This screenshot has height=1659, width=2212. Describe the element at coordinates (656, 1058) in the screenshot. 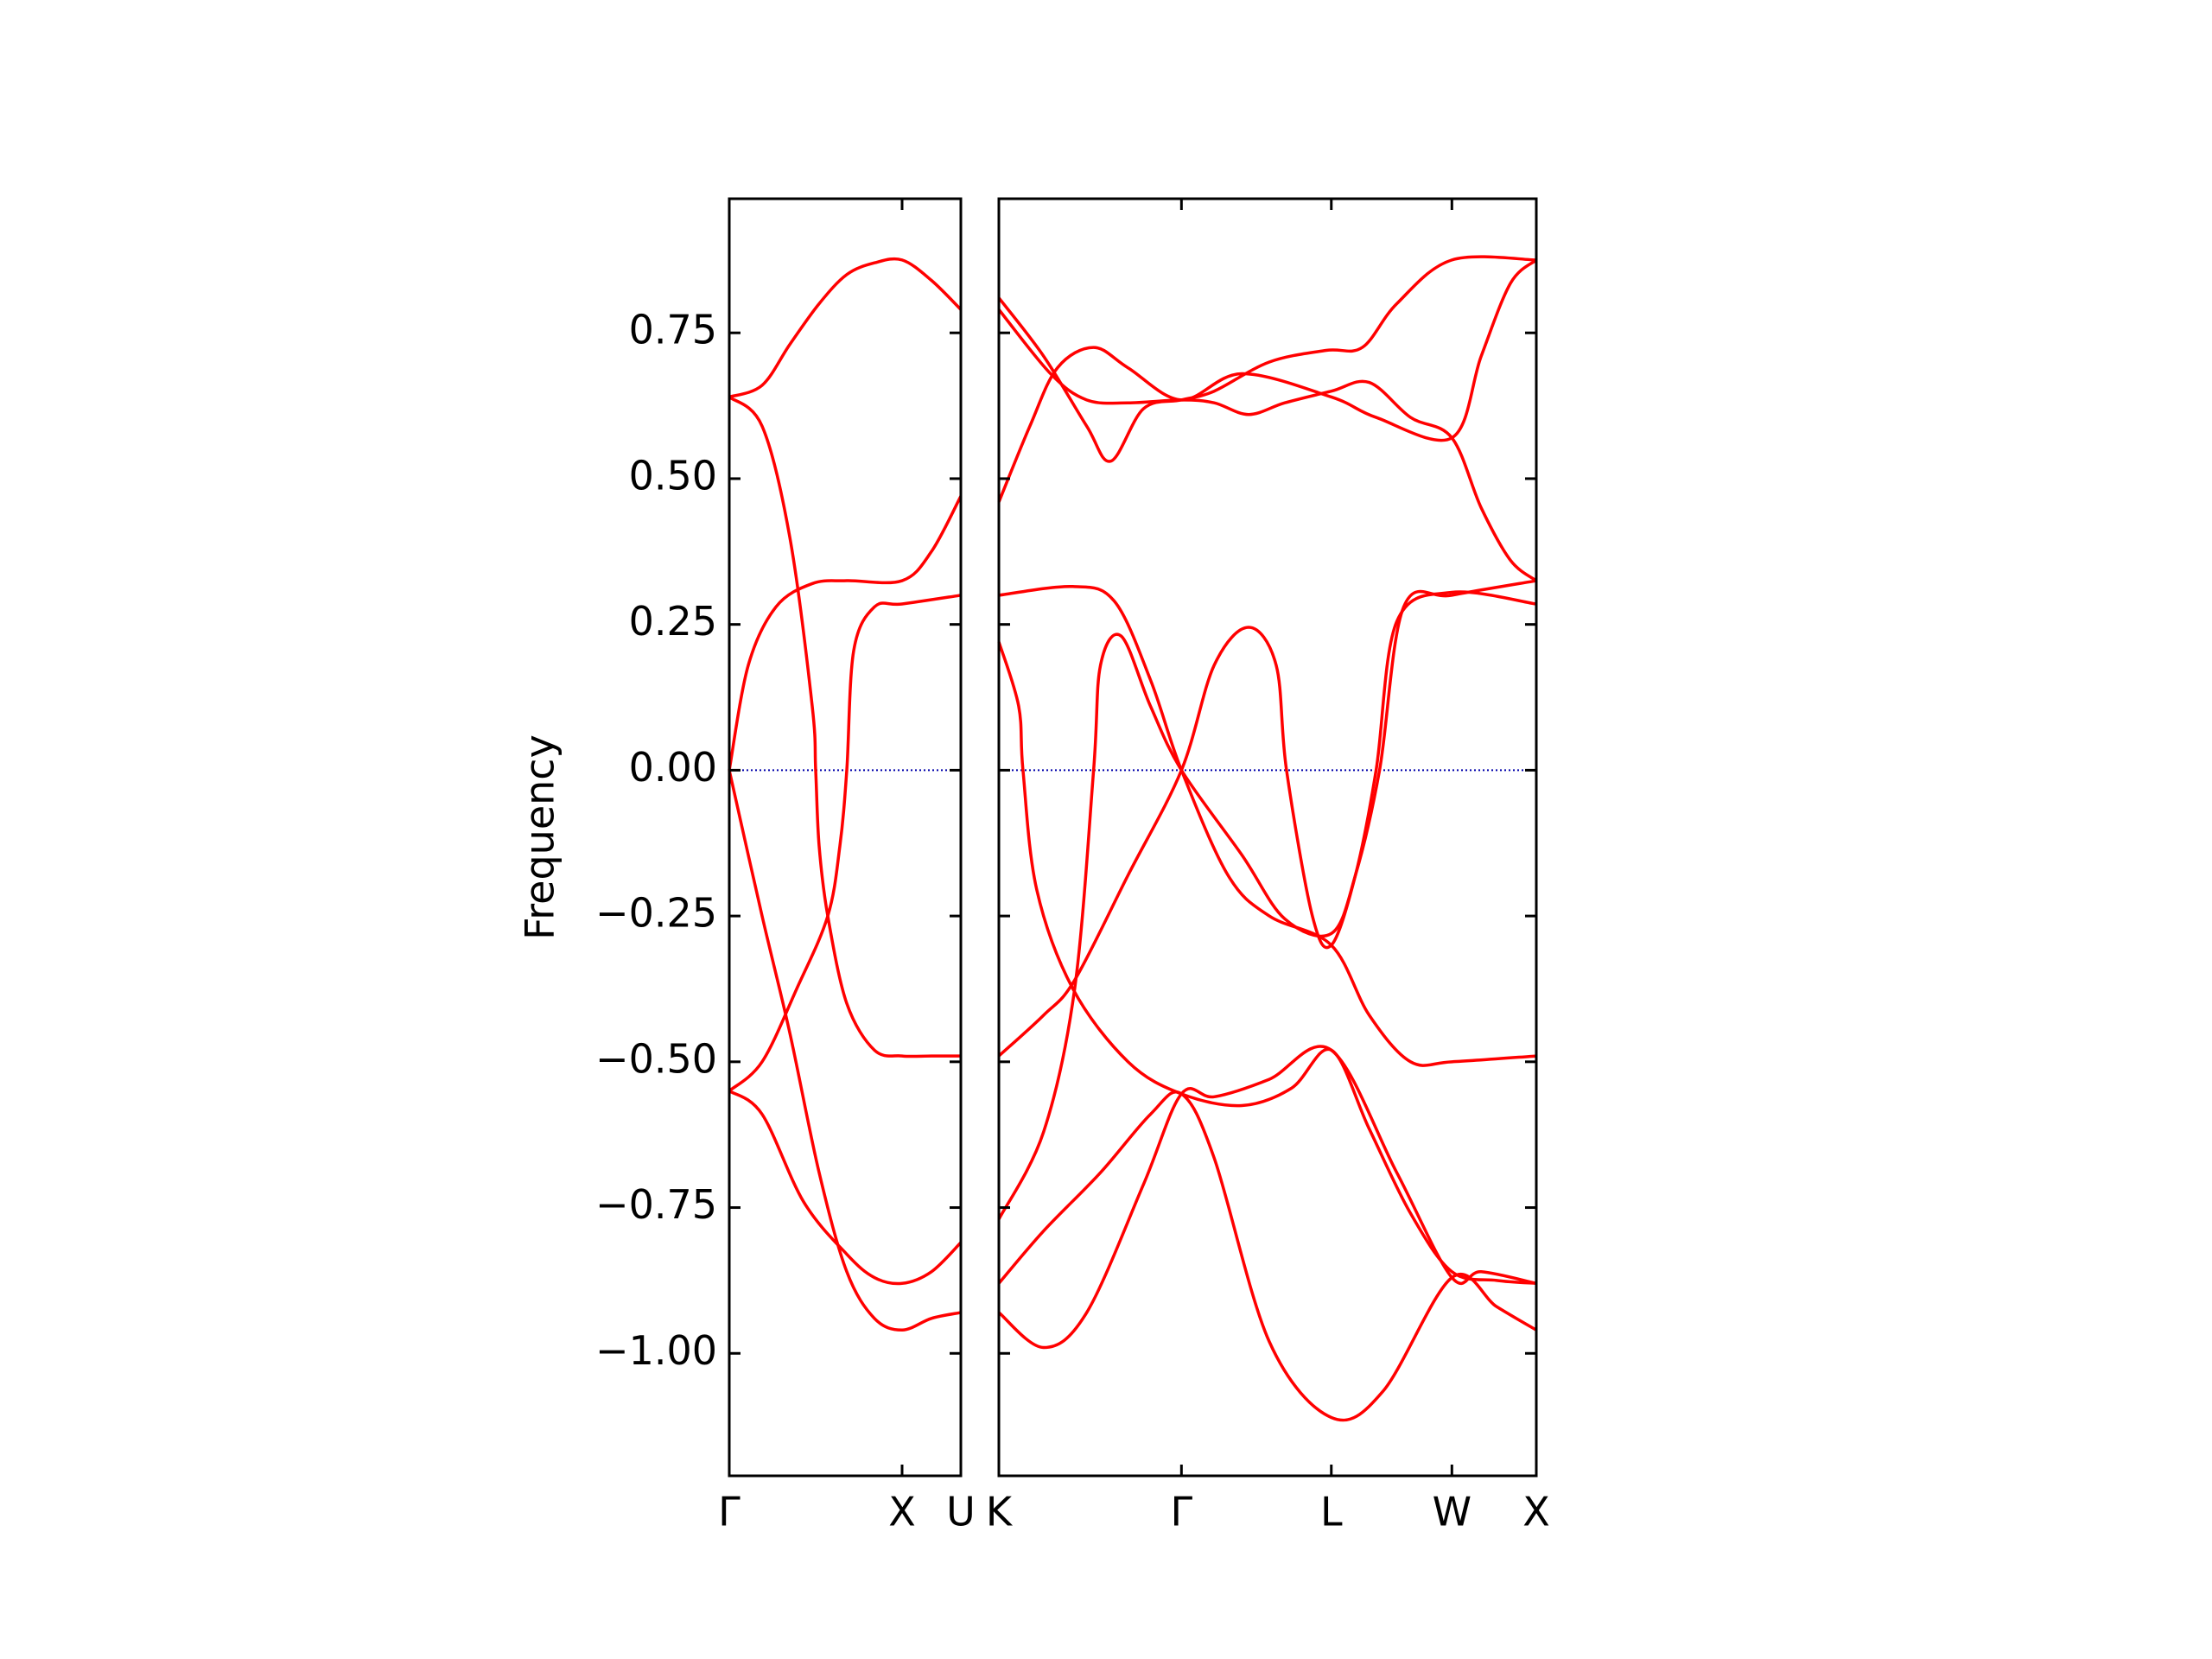

I see `y-tick-label: −0.50` at that location.